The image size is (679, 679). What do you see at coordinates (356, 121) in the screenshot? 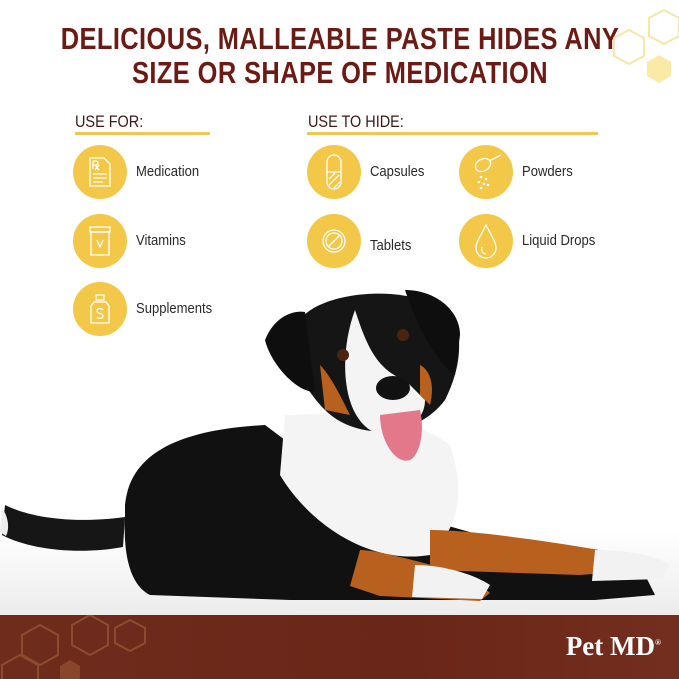
I see `use-to-hide-heading: USE TO HIDE:` at bounding box center [356, 121].